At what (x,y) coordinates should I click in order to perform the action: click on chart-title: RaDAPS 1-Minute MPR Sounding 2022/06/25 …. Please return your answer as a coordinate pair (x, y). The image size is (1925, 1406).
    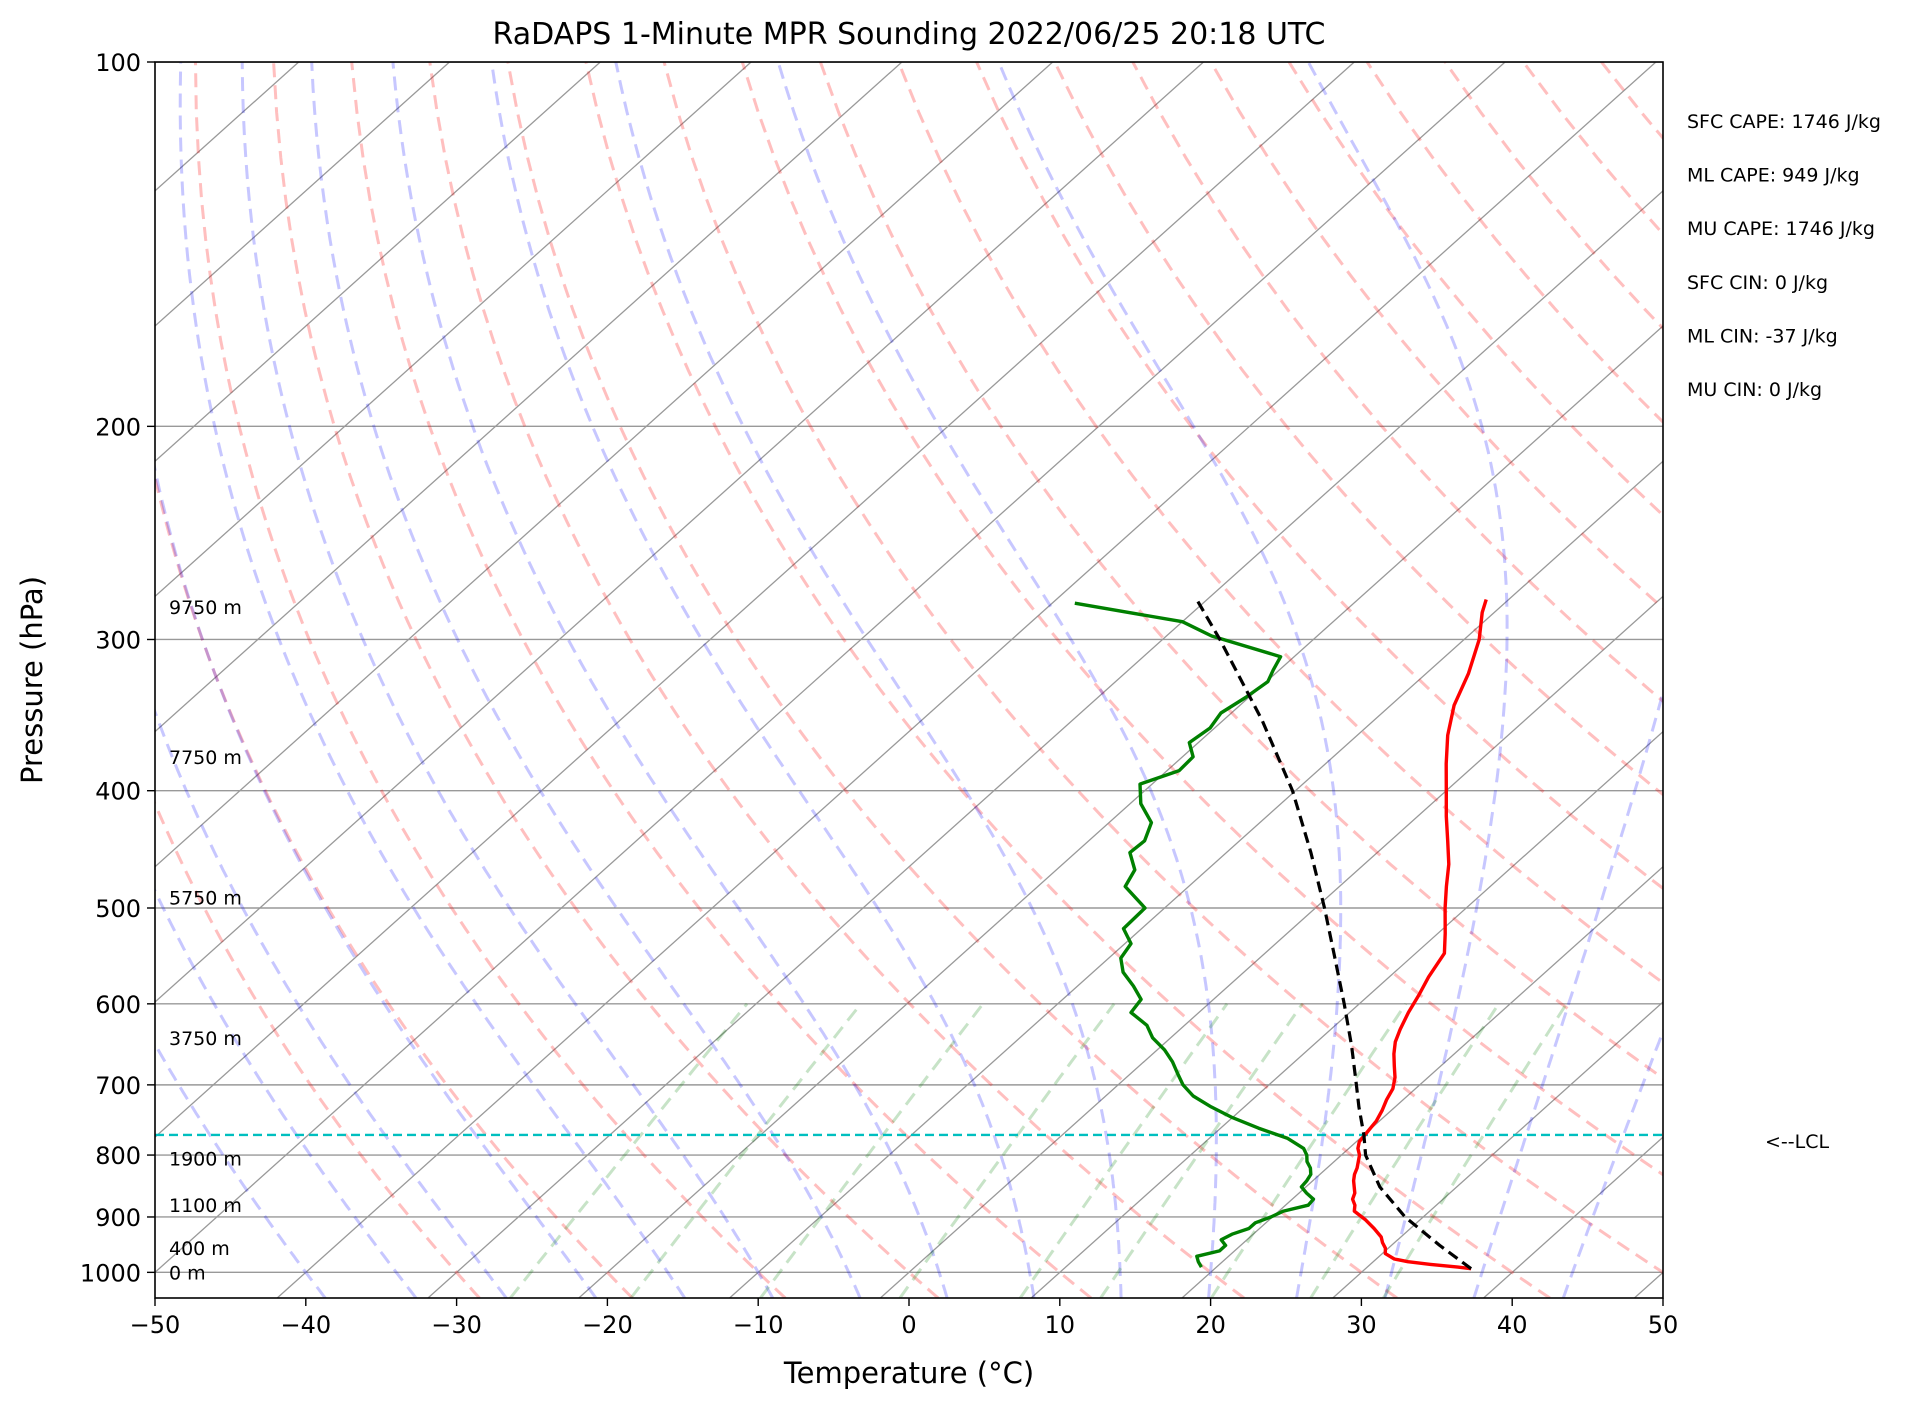
    Looking at the image, I should click on (909, 34).